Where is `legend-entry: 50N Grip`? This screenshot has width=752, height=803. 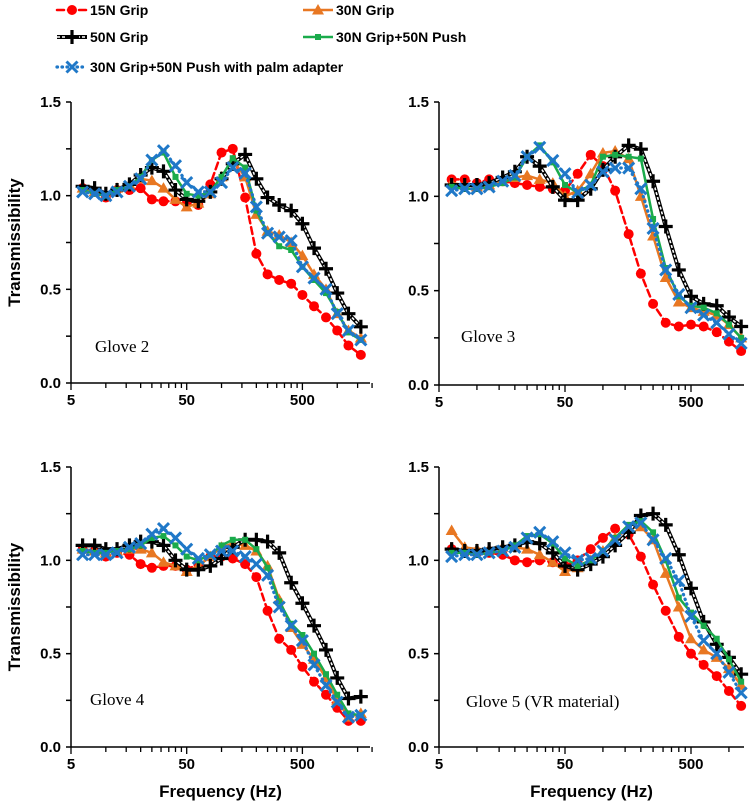 legend-entry: 50N Grip is located at coordinates (102, 37).